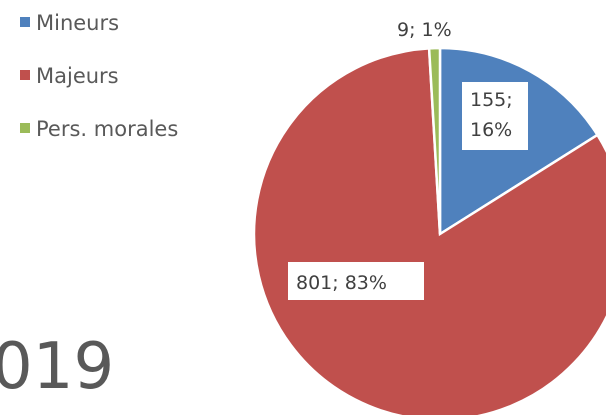 Image resolution: width=606 pixels, height=415 pixels. What do you see at coordinates (434, 140) in the screenshot?
I see `pie-slice` at bounding box center [434, 140].